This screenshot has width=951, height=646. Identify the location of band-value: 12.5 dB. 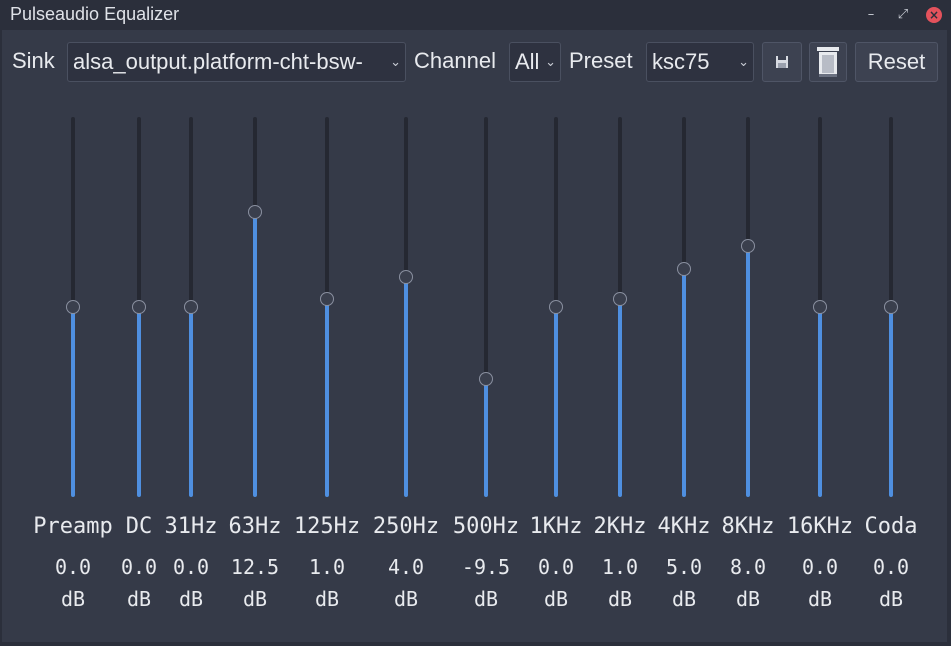
(255, 583).